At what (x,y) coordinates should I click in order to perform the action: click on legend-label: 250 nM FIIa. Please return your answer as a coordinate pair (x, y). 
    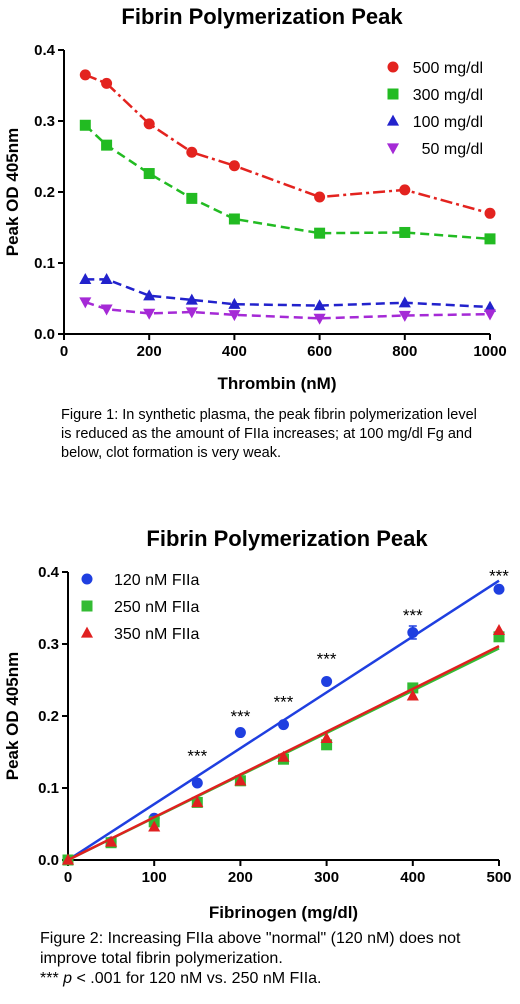
    Looking at the image, I should click on (156, 607).